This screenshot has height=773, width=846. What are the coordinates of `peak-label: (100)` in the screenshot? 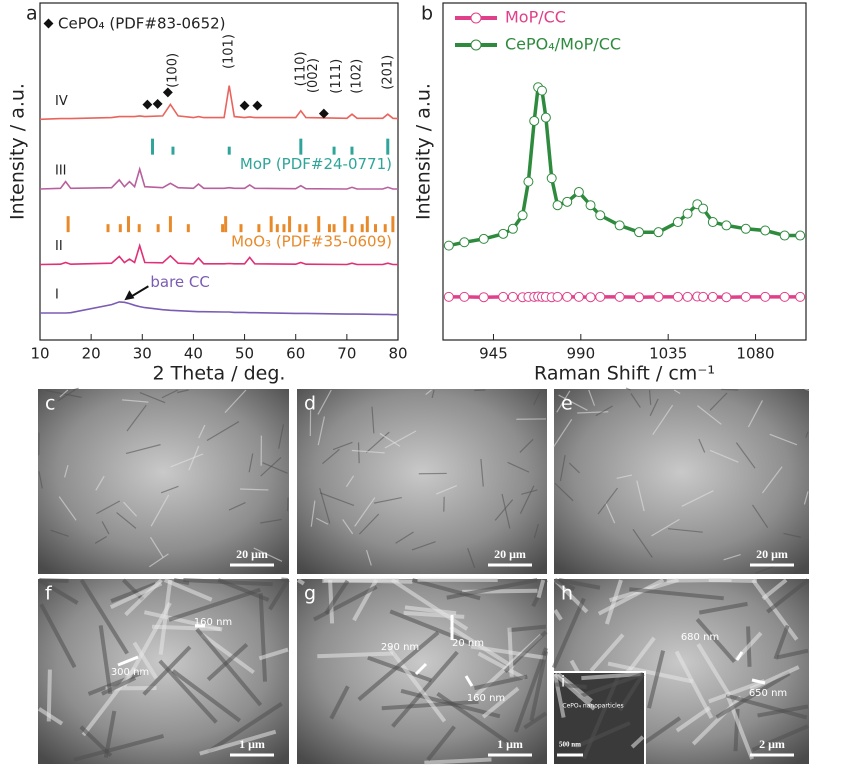 It's located at (172, 70).